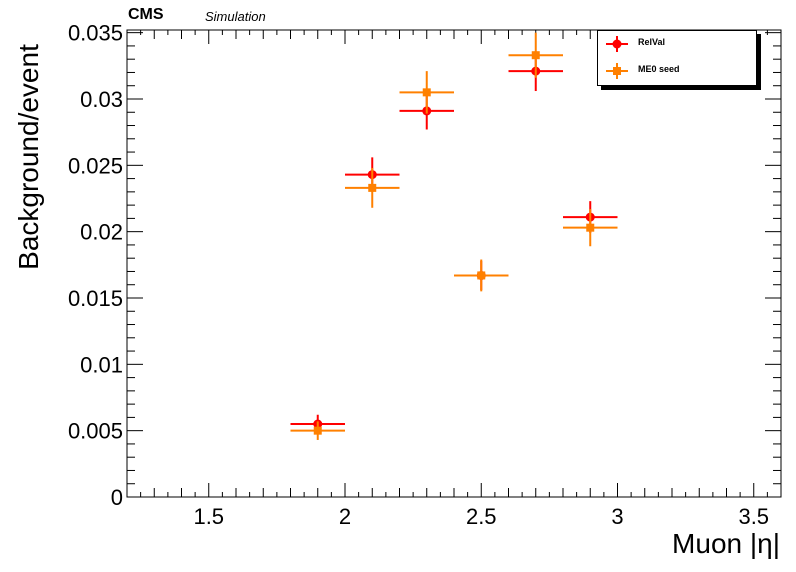 This screenshot has width=796, height=572. Describe the element at coordinates (651, 42) in the screenshot. I see `legend-label-relval: RelVal` at that location.